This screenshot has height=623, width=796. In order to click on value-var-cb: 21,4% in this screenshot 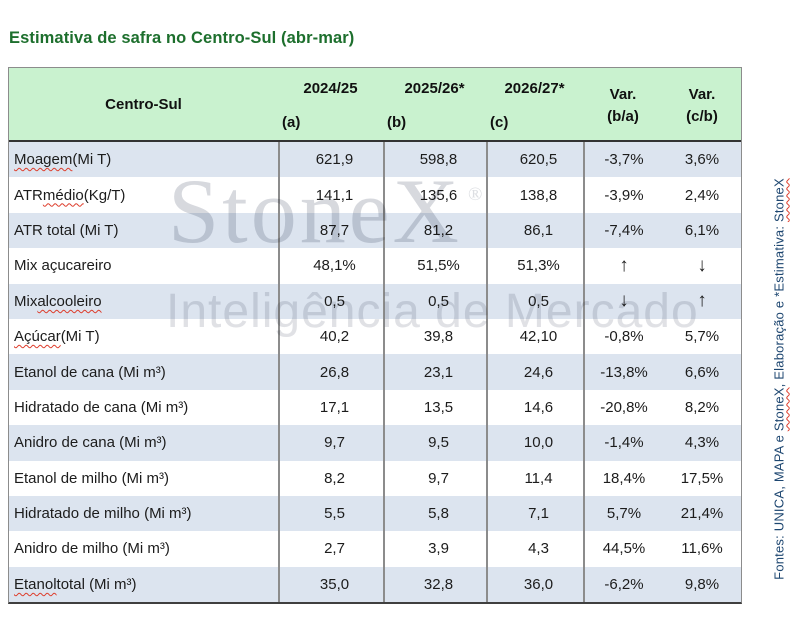, I will do `click(702, 514)`.